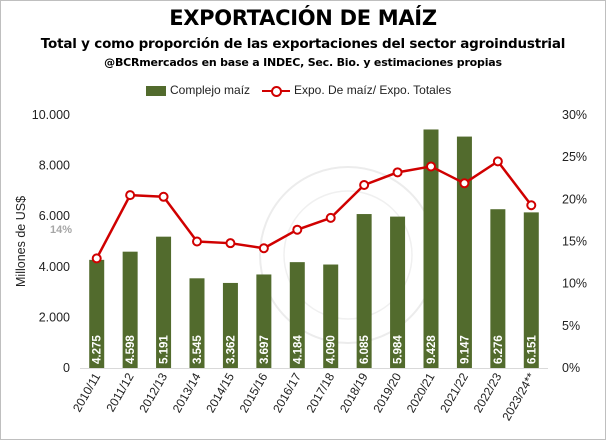  Describe the element at coordinates (131, 349) in the screenshot. I see `data-label-2011/12: 4.598` at that location.